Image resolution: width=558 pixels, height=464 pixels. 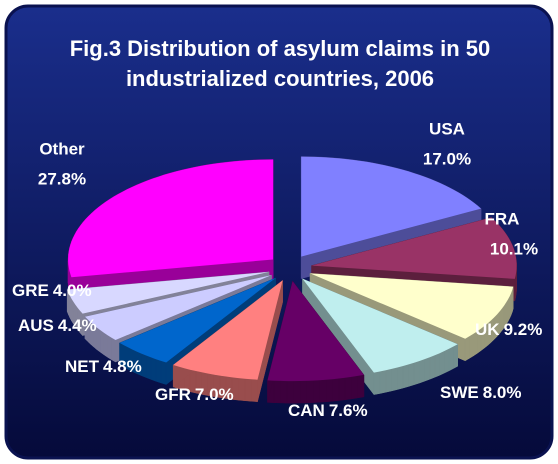 What do you see at coordinates (502, 218) in the screenshot?
I see `slice-label: FRA` at bounding box center [502, 218].